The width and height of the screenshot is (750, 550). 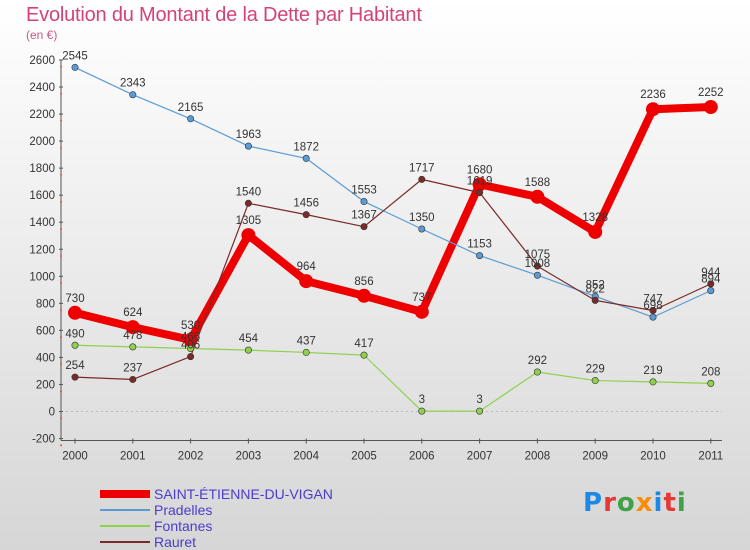 What do you see at coordinates (652, 371) in the screenshot?
I see `data-label: 219` at bounding box center [652, 371].